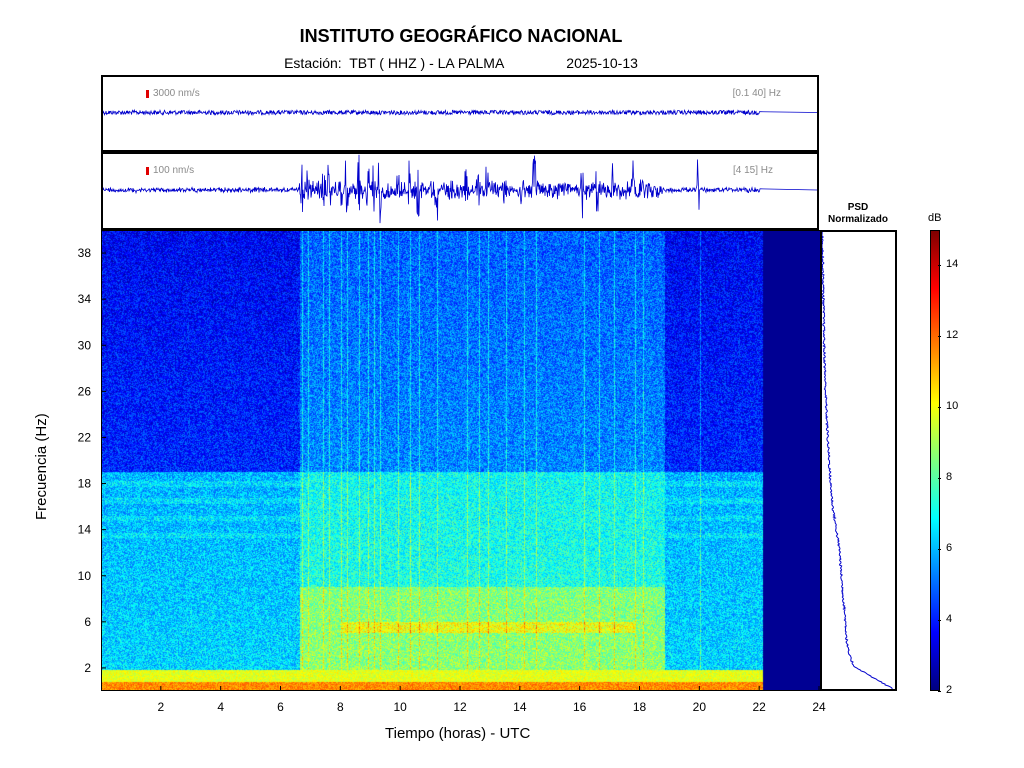 The height and width of the screenshot is (768, 1024). I want to click on colorbar-tick-label: 2, so click(949, 690).